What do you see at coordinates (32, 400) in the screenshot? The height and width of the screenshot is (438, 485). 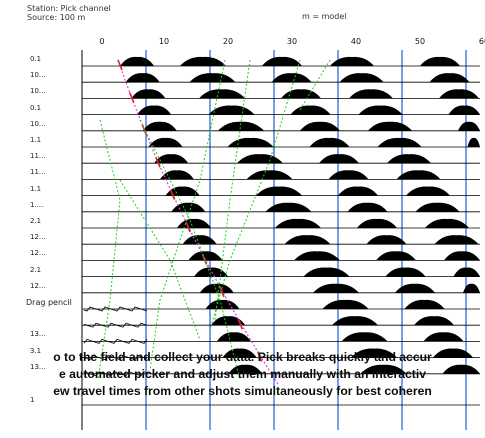 I see `footer-row-label: 1` at bounding box center [32, 400].